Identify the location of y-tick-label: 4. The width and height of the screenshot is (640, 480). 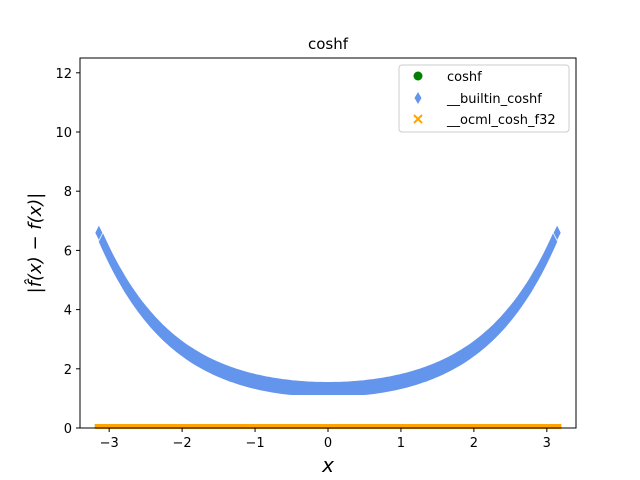
(68, 311).